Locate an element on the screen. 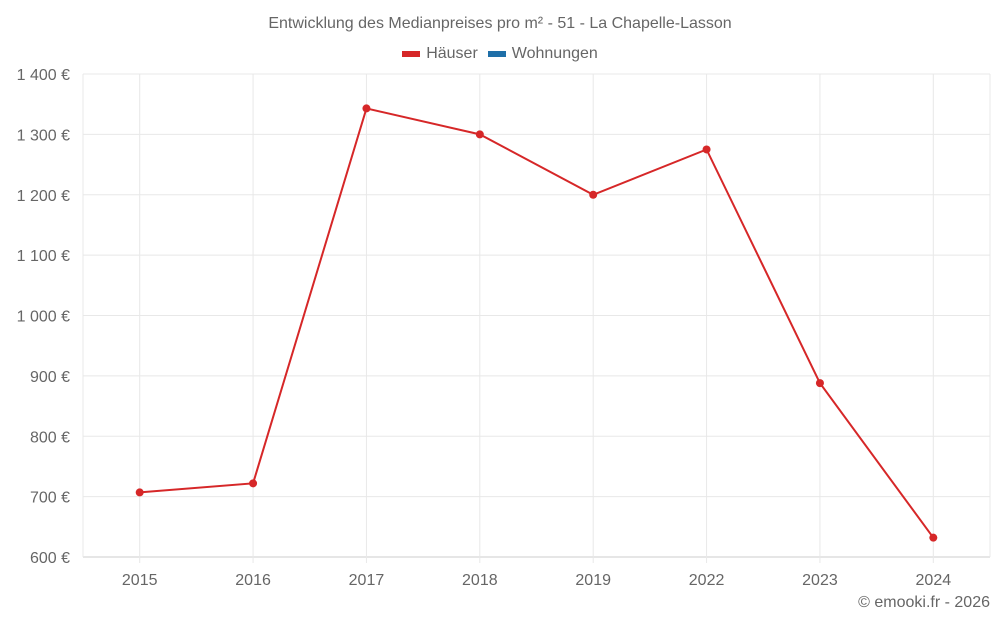  y-tick-label: 600 € is located at coordinates (50, 558).